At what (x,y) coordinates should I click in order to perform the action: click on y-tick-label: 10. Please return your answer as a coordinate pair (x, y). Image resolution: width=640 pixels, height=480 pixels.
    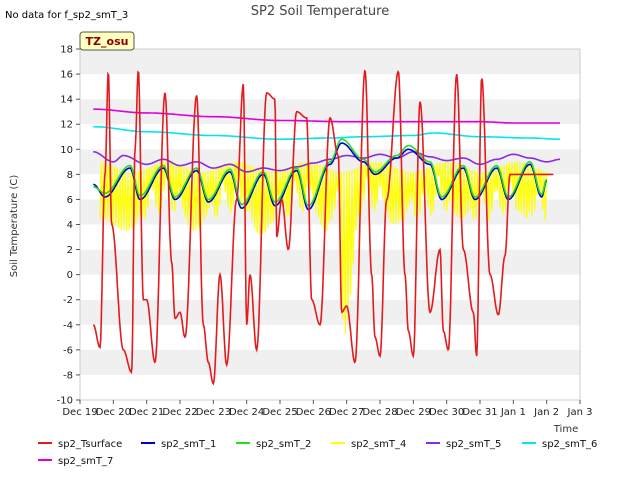
    Looking at the image, I should click on (66, 150).